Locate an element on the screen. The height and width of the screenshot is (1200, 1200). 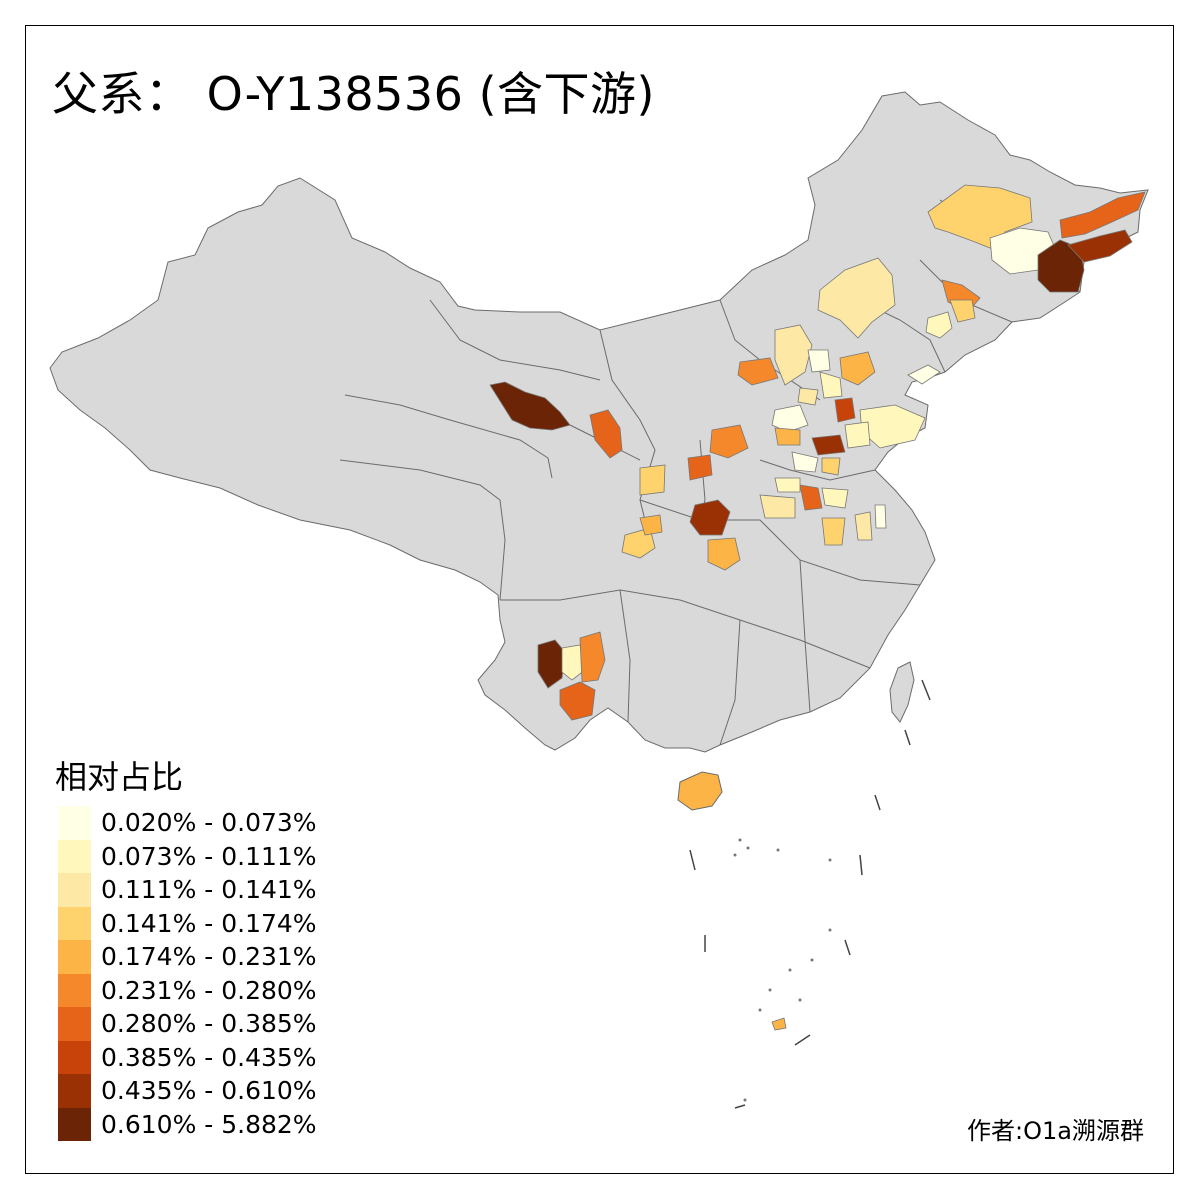
nine-dash-line is located at coordinates (810, 894).